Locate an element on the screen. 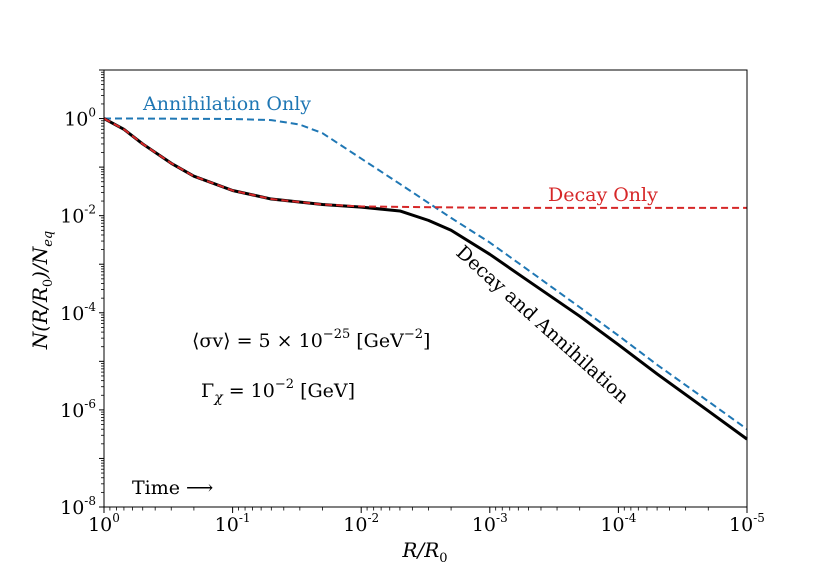 Image resolution: width=830 pixels, height=581 pixels. time-arrow-label: Time ⟶ is located at coordinates (172, 488).